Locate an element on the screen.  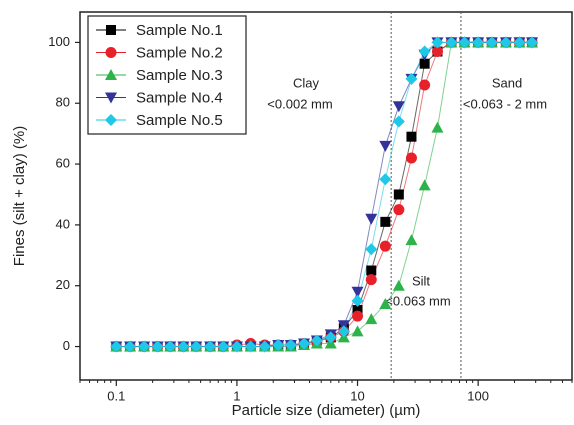
annotation: <0.063 - 2 mm is located at coordinates (505, 103).